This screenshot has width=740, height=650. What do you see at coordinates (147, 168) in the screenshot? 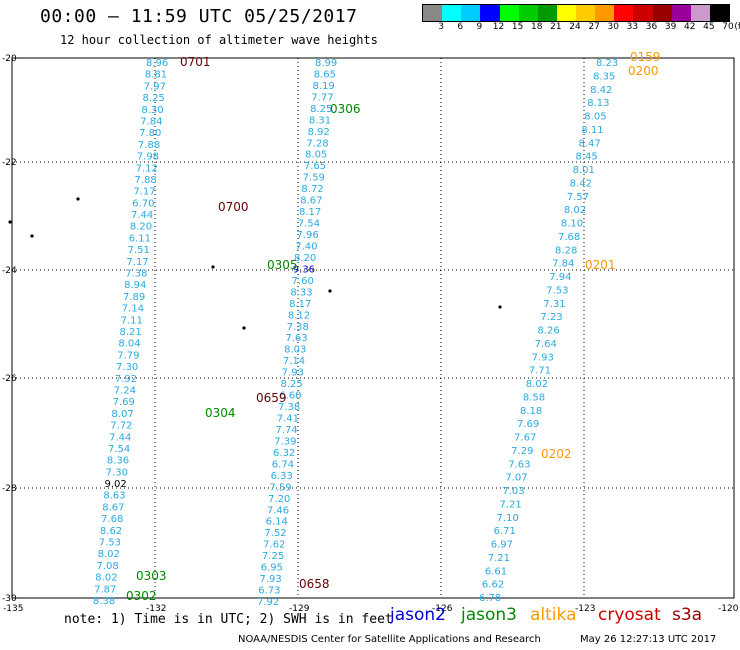
I see `wave-height-value: 7.12` at bounding box center [147, 168].